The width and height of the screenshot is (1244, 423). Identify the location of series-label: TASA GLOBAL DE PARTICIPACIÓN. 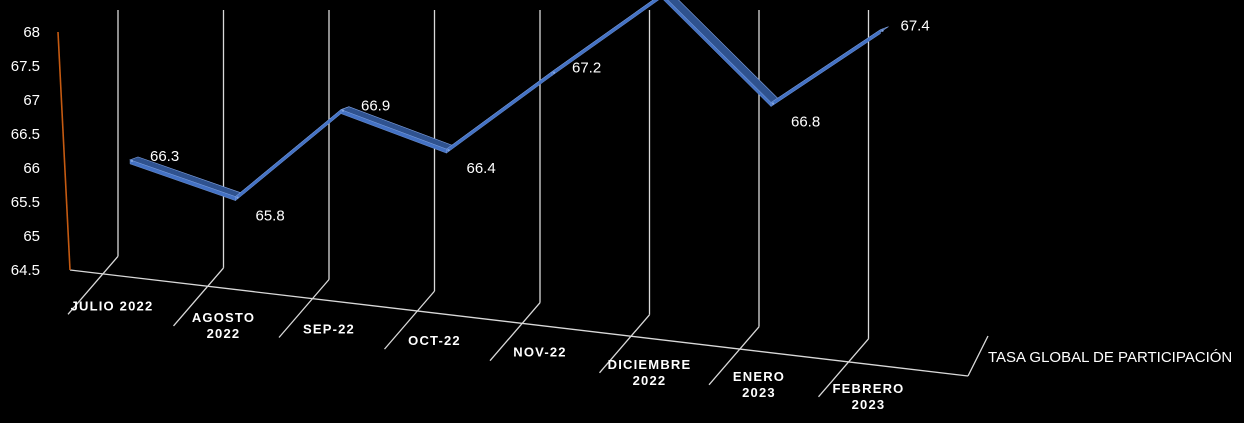
(1110, 357).